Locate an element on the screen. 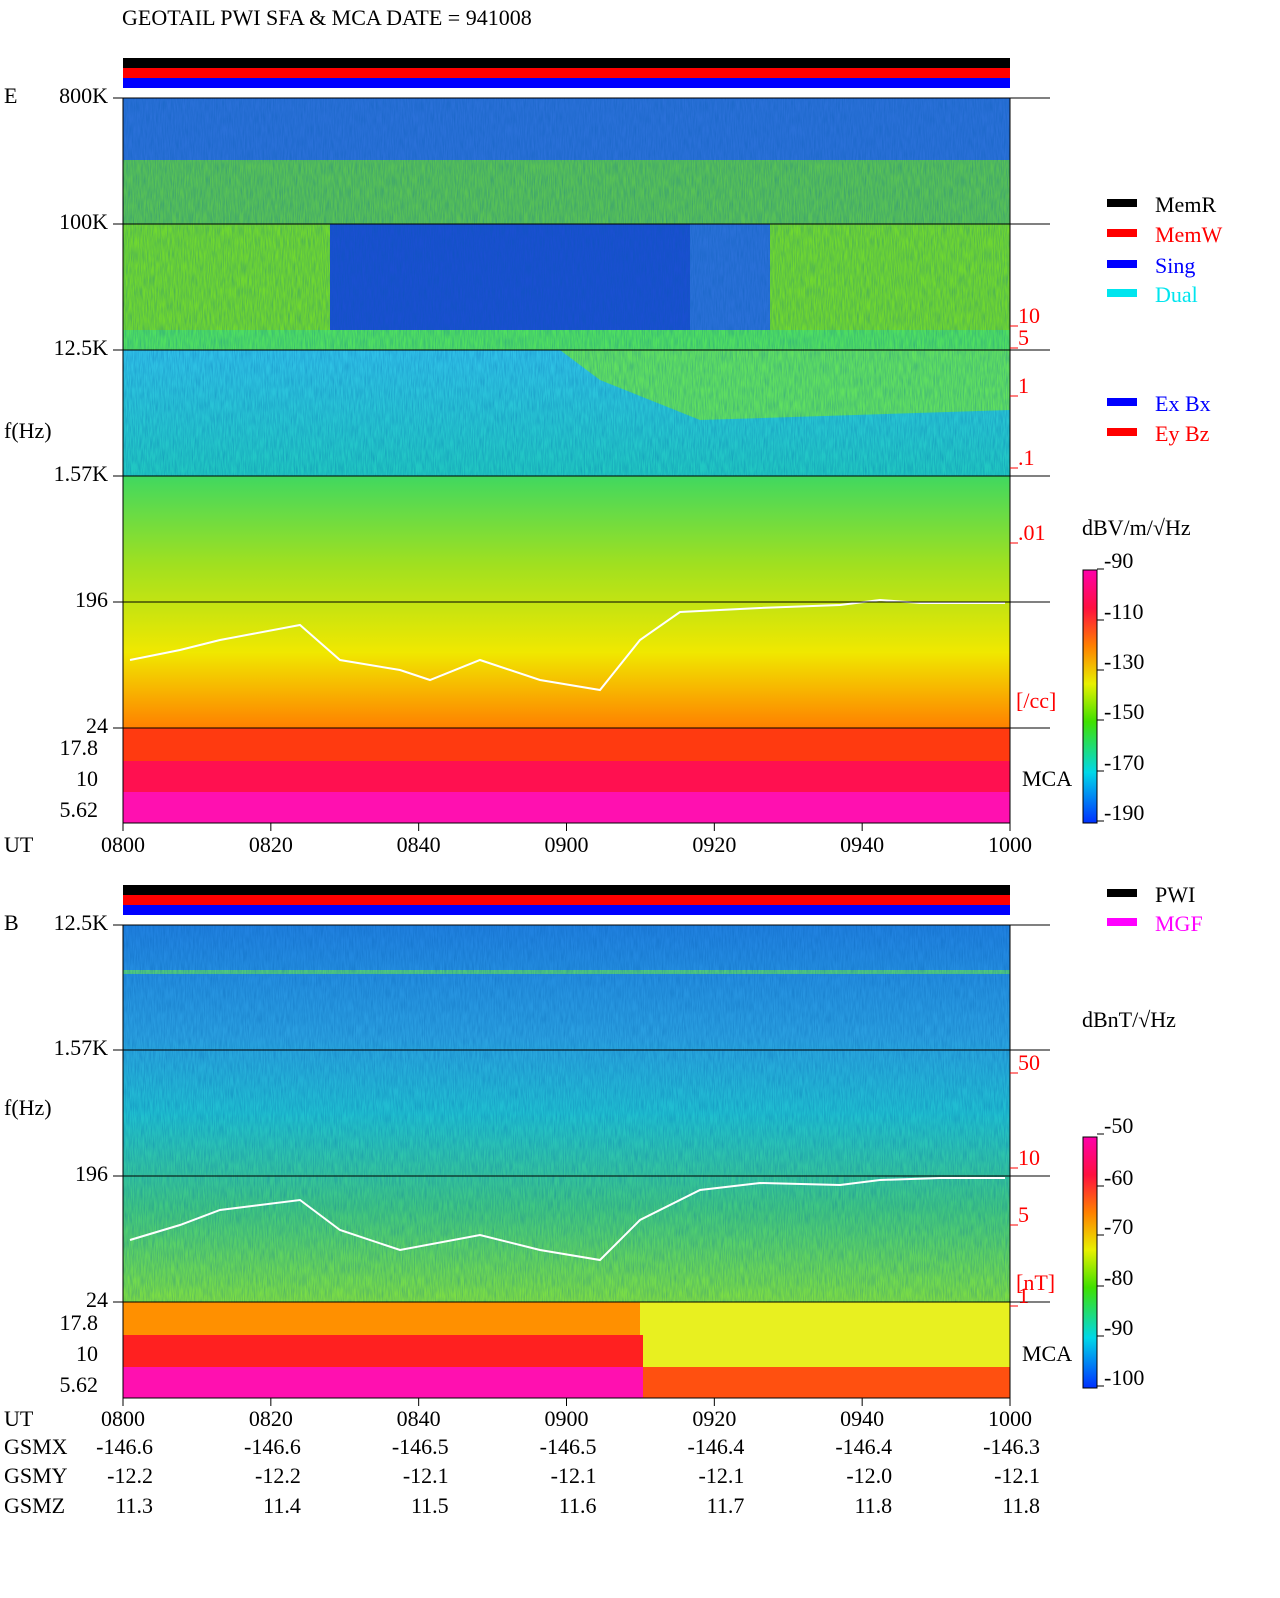 The height and width of the screenshot is (1598, 1280). legend-label: PWI is located at coordinates (1175, 894).